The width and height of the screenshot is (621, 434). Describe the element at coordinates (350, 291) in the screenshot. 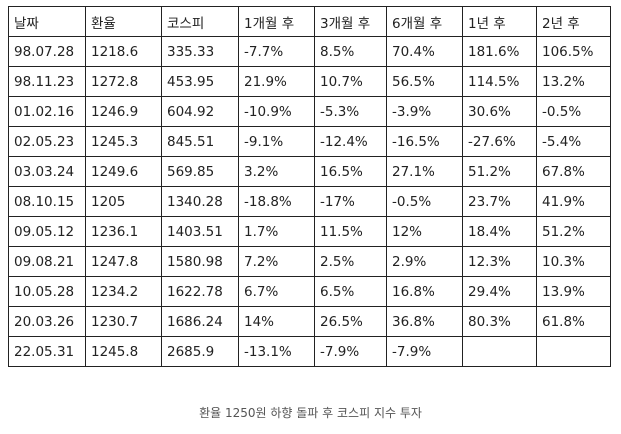

I see `table-cell-3-months: 6.5%` at that location.